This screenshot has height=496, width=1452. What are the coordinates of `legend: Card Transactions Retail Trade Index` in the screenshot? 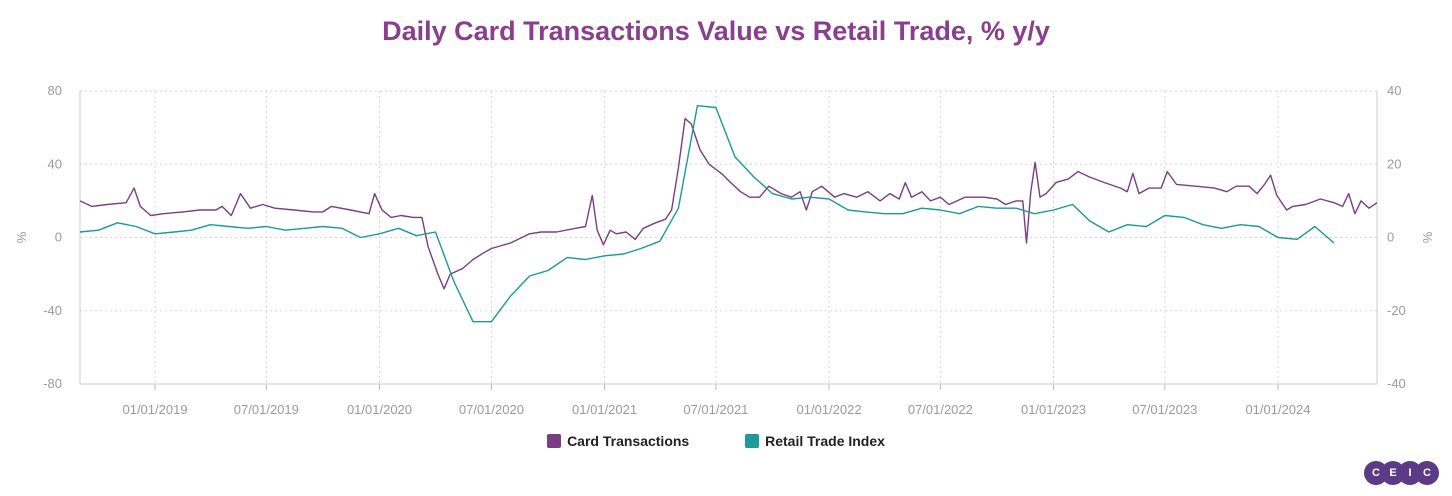 It's located at (716, 440).